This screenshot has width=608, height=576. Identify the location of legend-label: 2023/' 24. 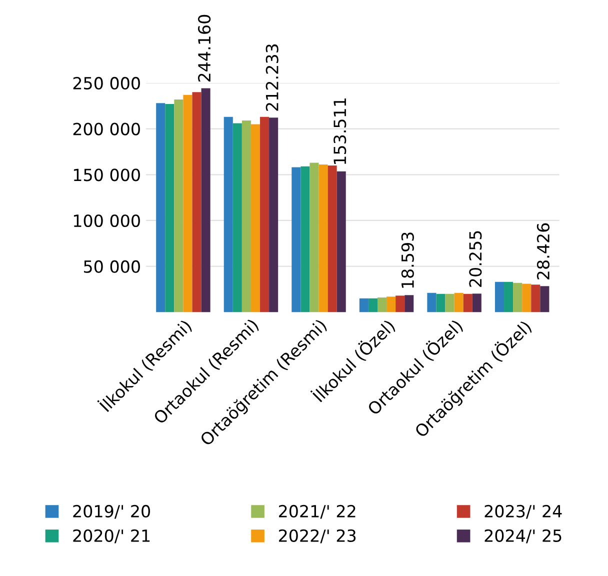
(523, 511).